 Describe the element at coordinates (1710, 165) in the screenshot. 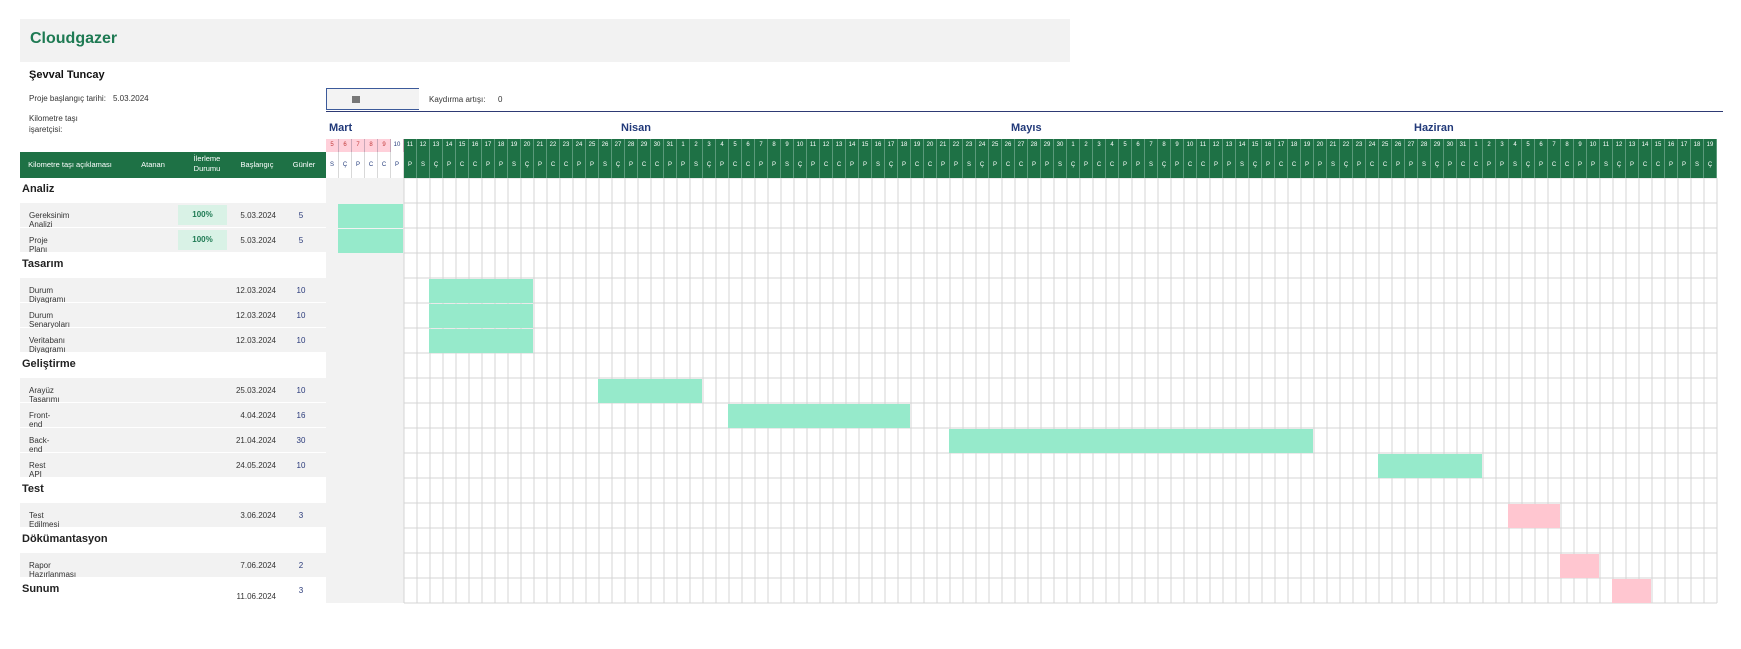

I see `weekday-letter: Ç` at that location.